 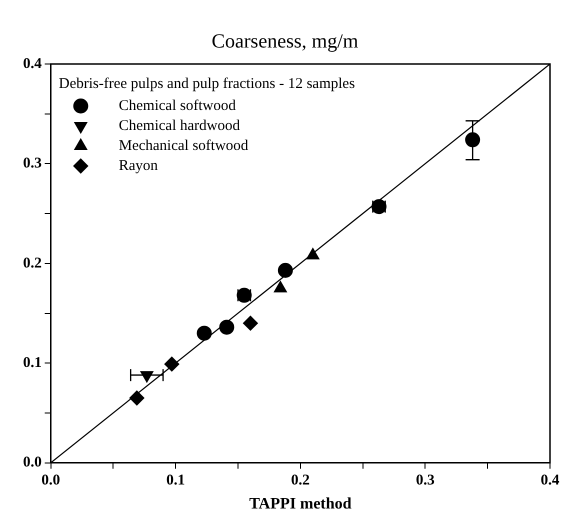 I want to click on x-tick-label: 0.2, so click(x=300, y=480).